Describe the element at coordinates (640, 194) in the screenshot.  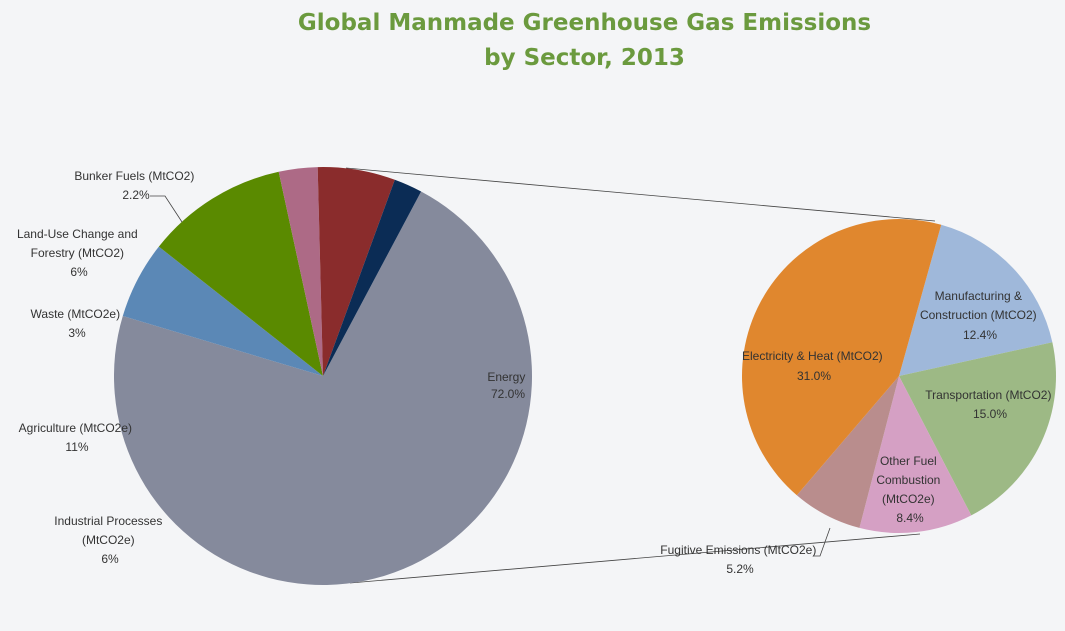
I see `connector-line-top` at that location.